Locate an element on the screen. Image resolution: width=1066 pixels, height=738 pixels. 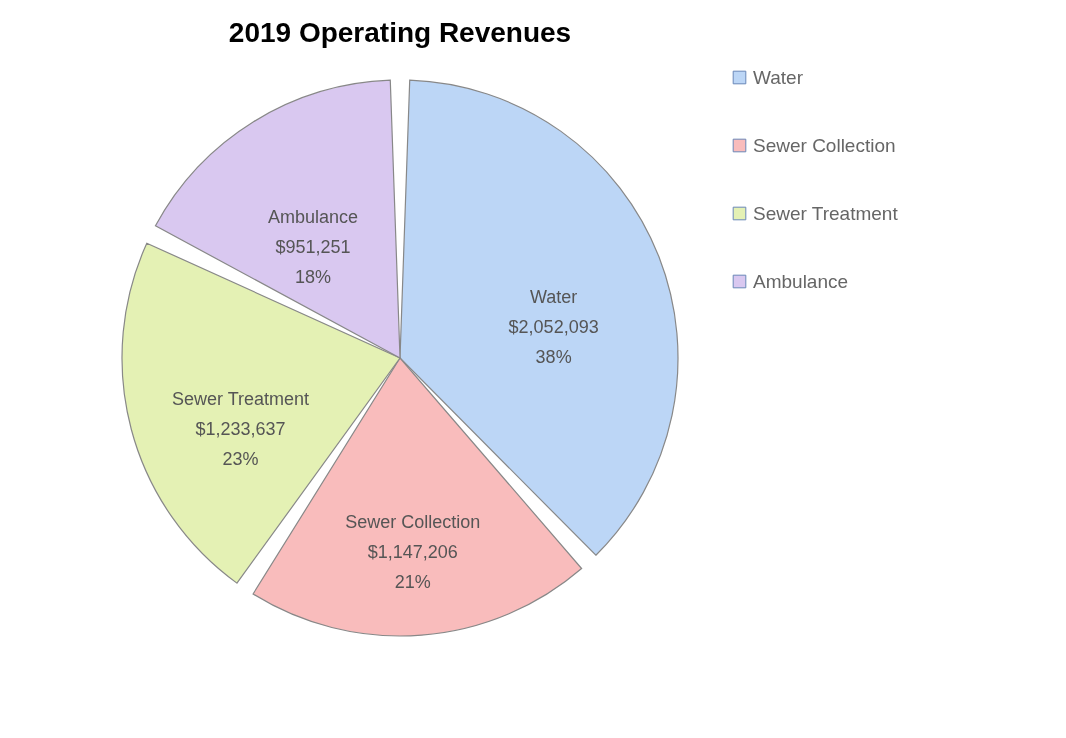
data-label: $1,233,637 23% is located at coordinates (240, 444).